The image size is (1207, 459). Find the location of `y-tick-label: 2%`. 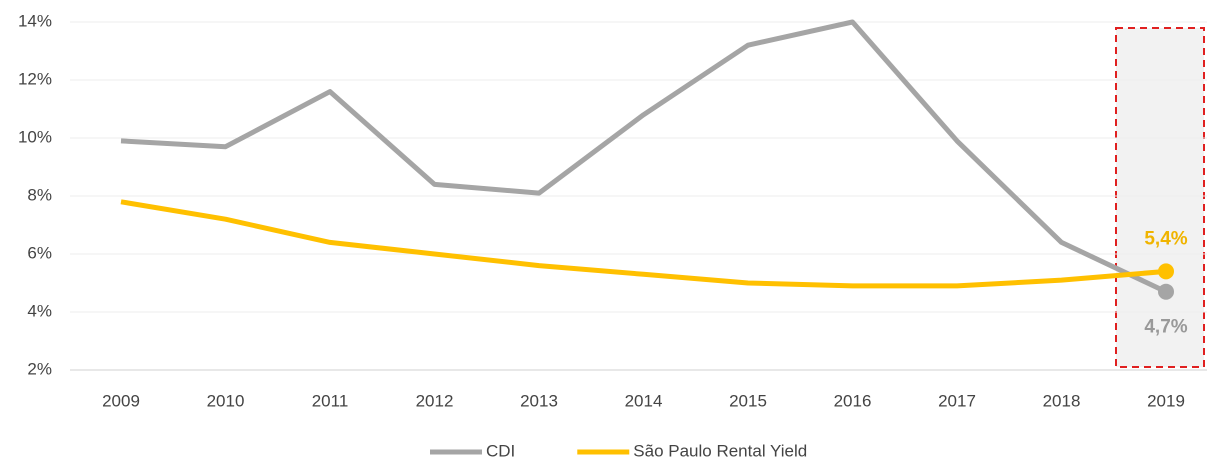

y-tick-label: 2% is located at coordinates (39, 368).